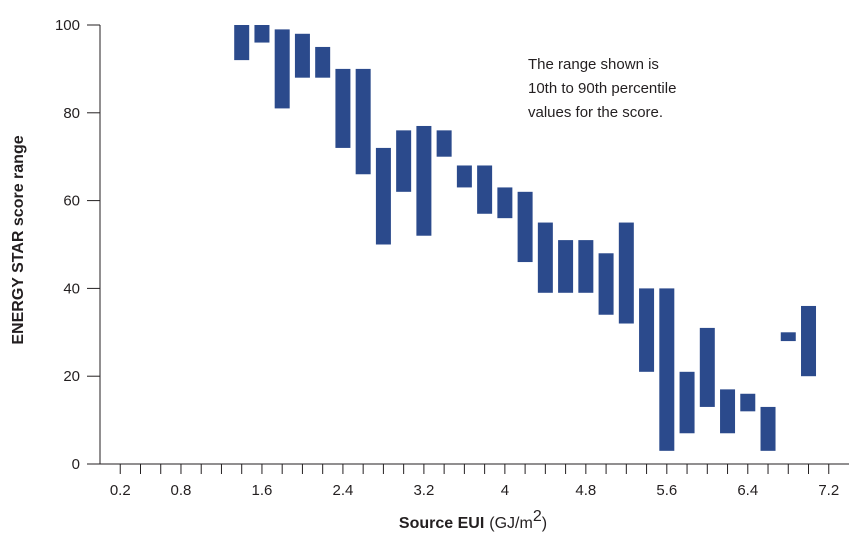 The image size is (861, 535). What do you see at coordinates (505, 490) in the screenshot?
I see `x-tick-label: 4` at bounding box center [505, 490].